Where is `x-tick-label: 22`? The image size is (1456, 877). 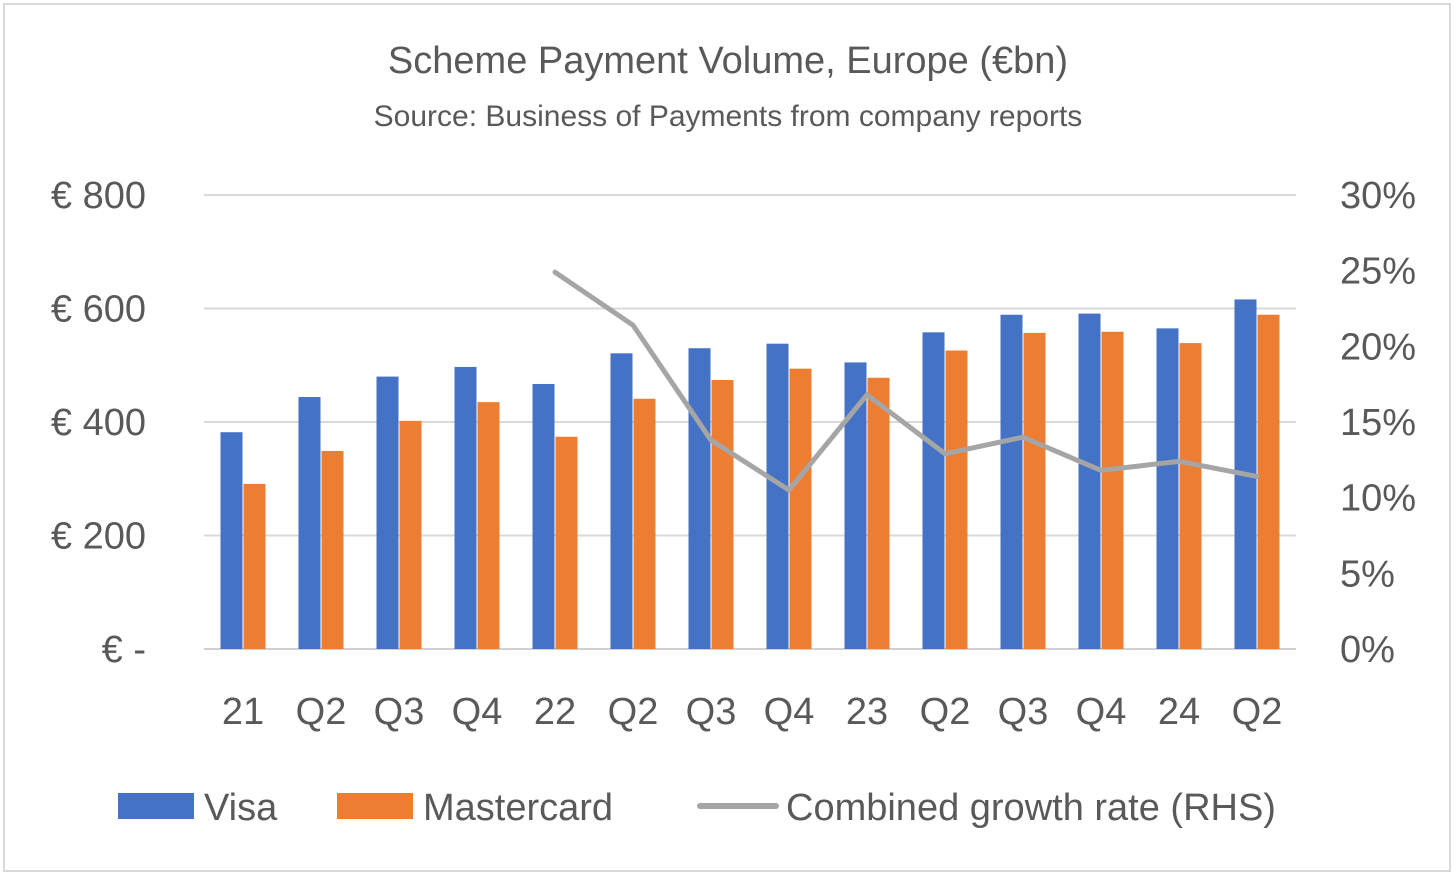
x-tick-label: 22 is located at coordinates (555, 712).